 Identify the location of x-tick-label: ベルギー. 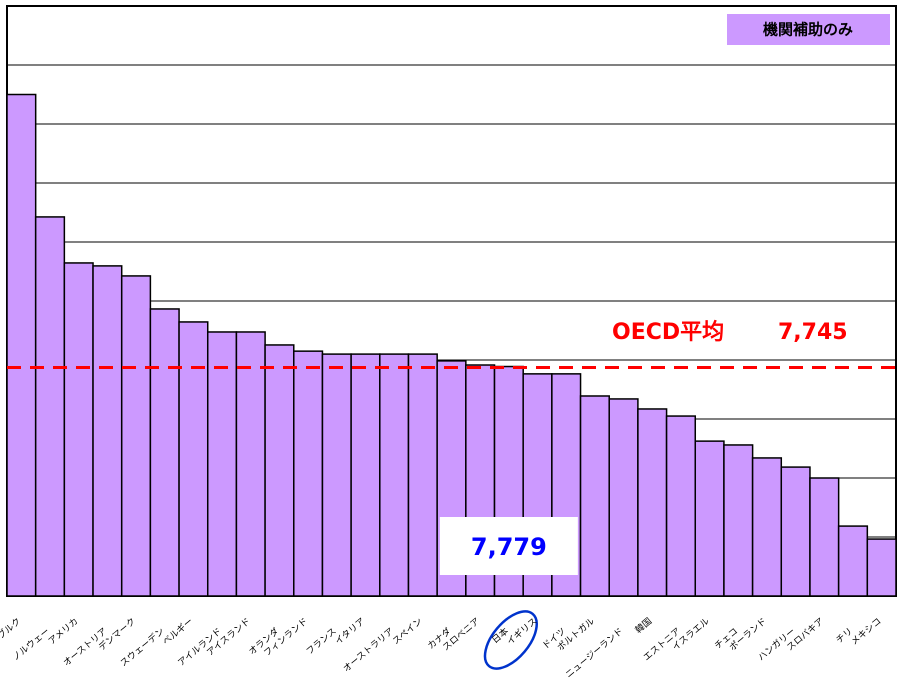
(178, 632).